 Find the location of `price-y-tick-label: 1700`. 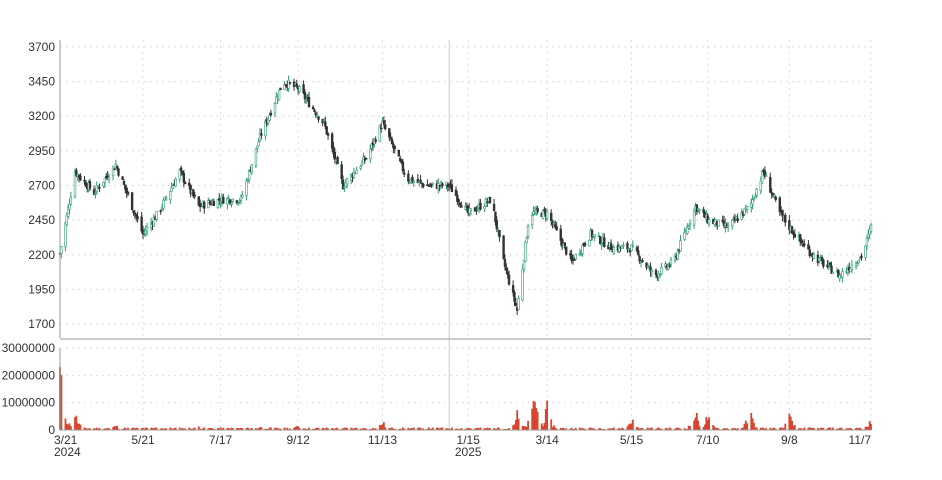

price-y-tick-label: 1700 is located at coordinates (41, 324).